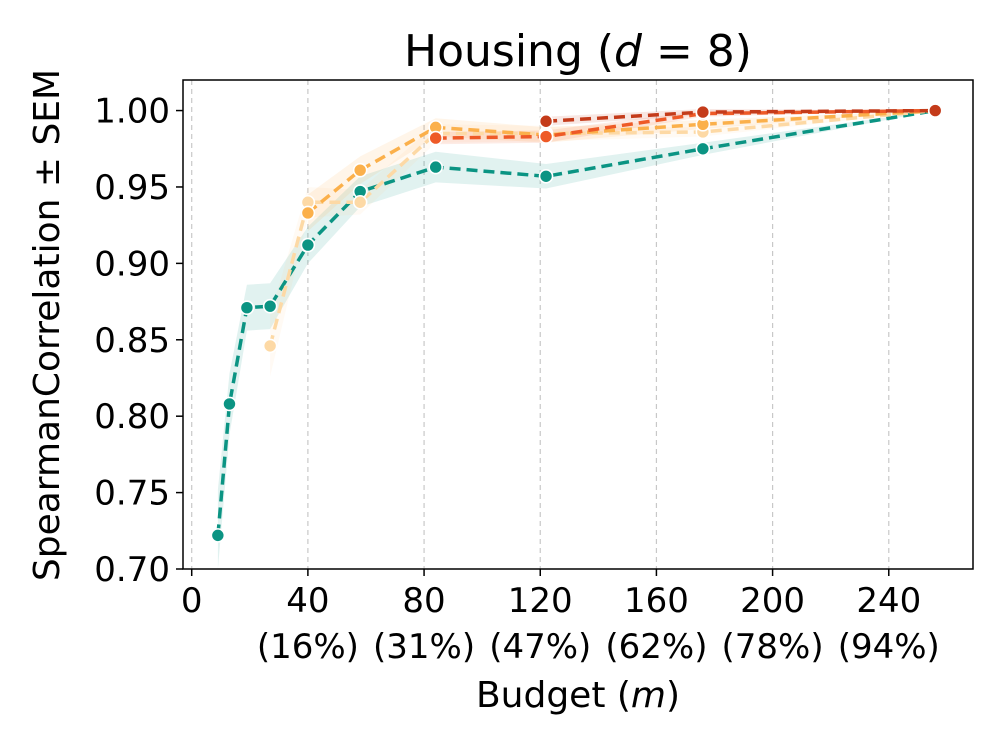  What do you see at coordinates (540, 601) in the screenshot?
I see `x-tick-label: 120` at bounding box center [540, 601].